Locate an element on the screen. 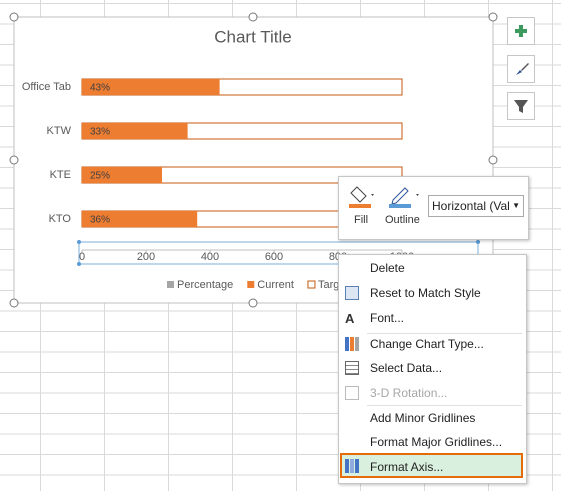 This screenshot has height=491, width=561. dropdown-arrow: ▼ is located at coordinates (516, 205).